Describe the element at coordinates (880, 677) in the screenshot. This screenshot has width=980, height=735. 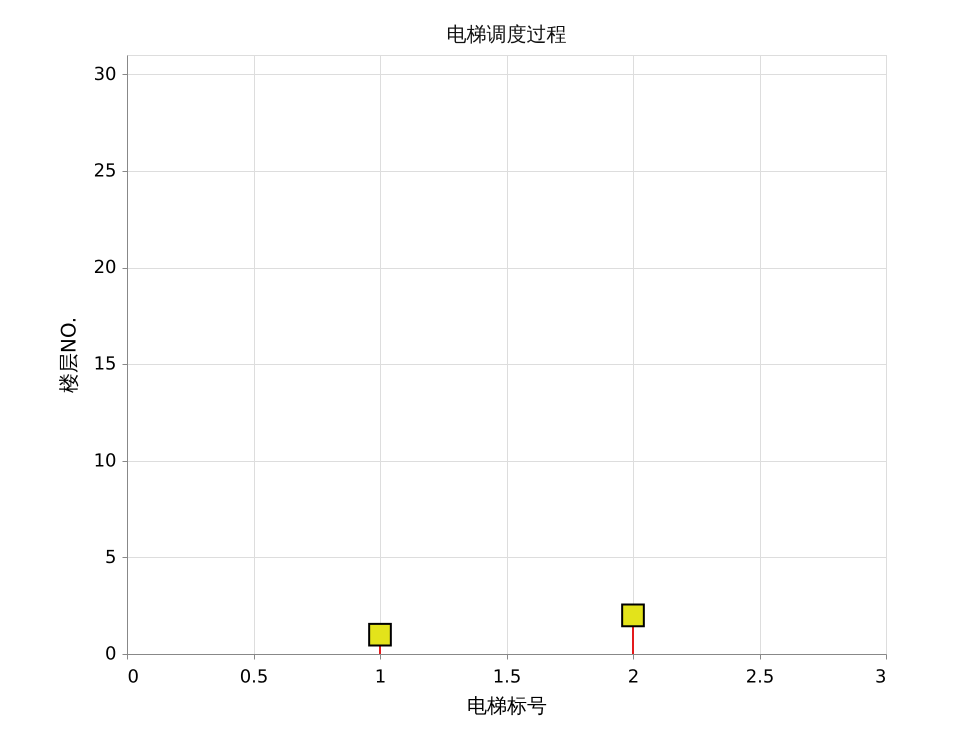
I see `x-tick-label: 3` at that location.